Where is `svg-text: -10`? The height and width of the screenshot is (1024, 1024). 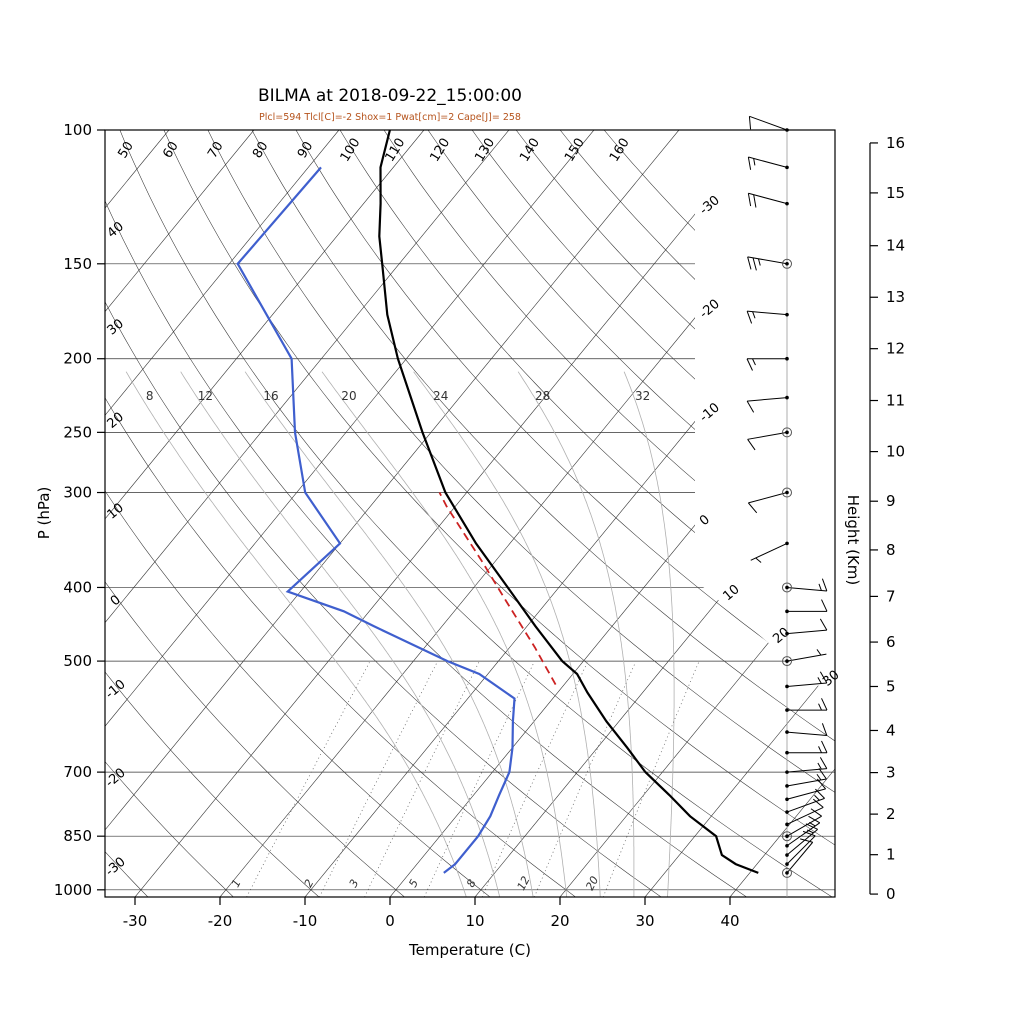 svg-text: -10 is located at coordinates (305, 921).